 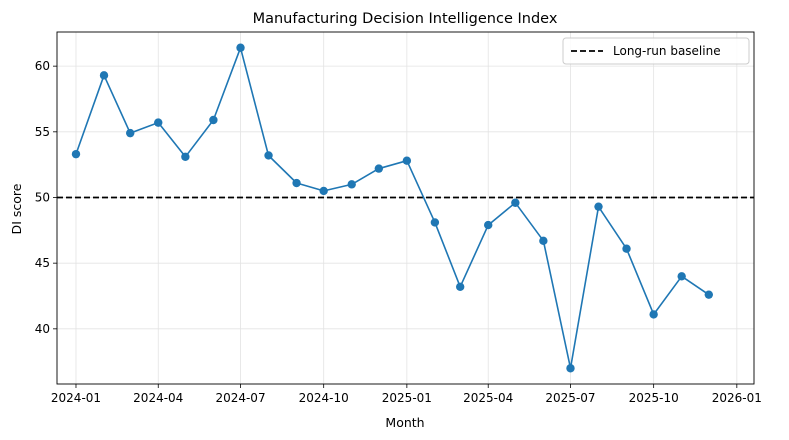 What do you see at coordinates (158, 398) in the screenshot?
I see `x-tick-label: 2024-04` at bounding box center [158, 398].